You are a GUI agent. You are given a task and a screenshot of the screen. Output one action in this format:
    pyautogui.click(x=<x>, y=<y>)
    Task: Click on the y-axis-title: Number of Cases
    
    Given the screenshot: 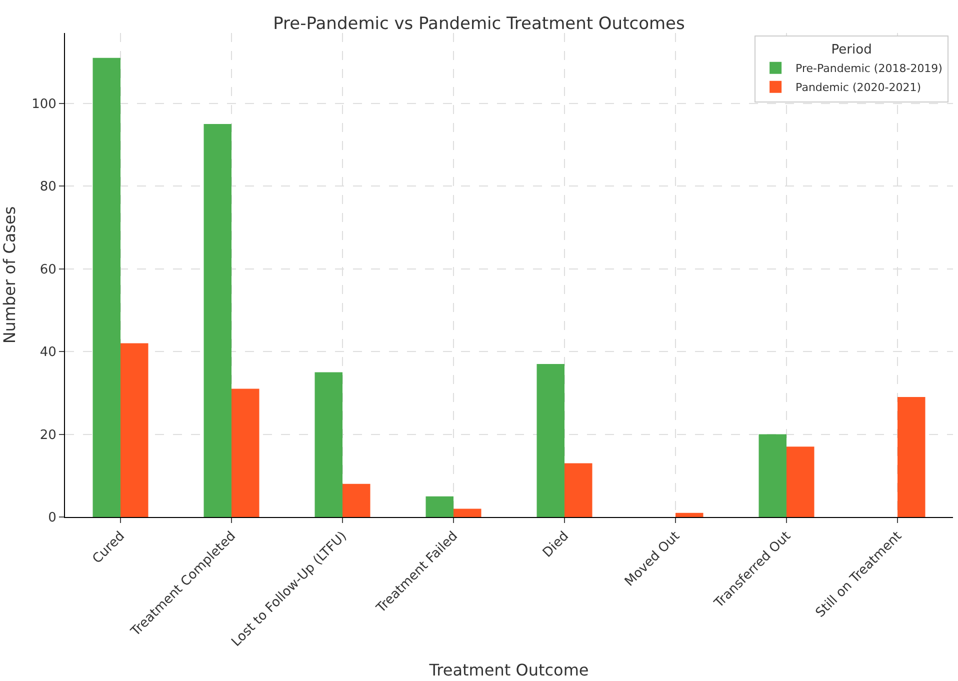 What is the action you would take?
    pyautogui.click(x=9, y=275)
    